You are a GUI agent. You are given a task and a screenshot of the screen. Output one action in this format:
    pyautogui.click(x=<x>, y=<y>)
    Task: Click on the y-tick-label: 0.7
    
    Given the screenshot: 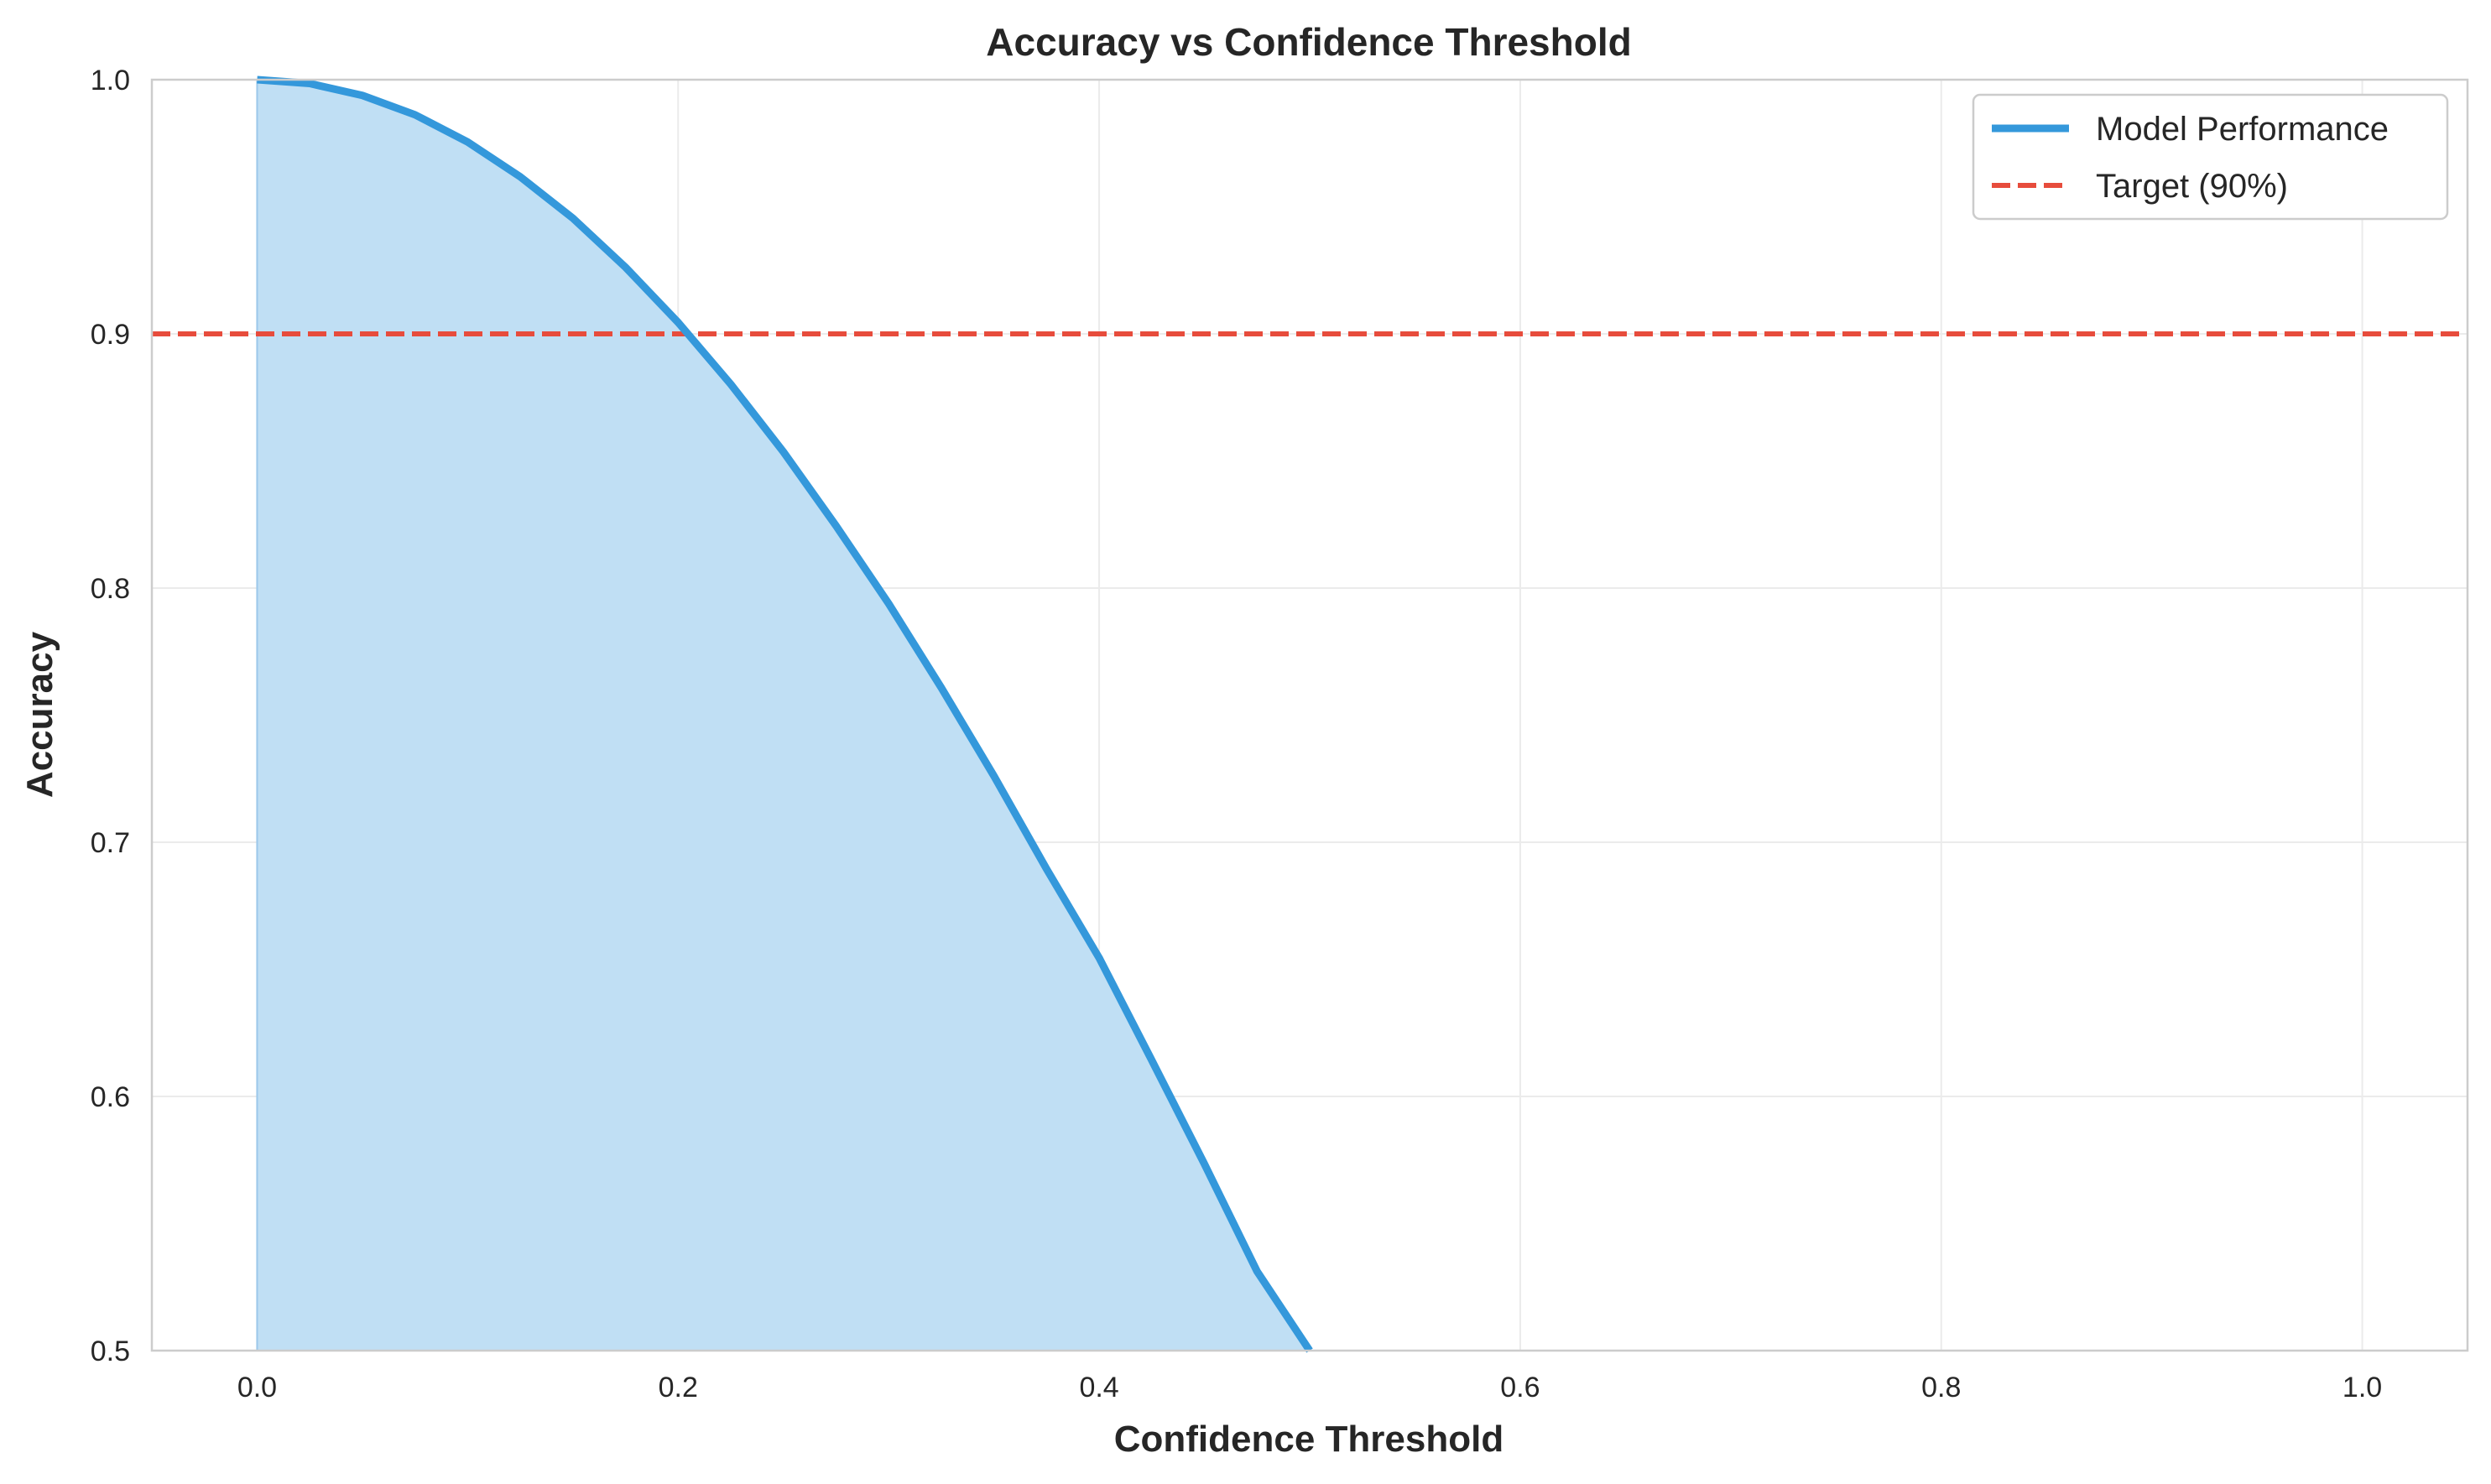 What is the action you would take?
    pyautogui.click(x=110, y=843)
    